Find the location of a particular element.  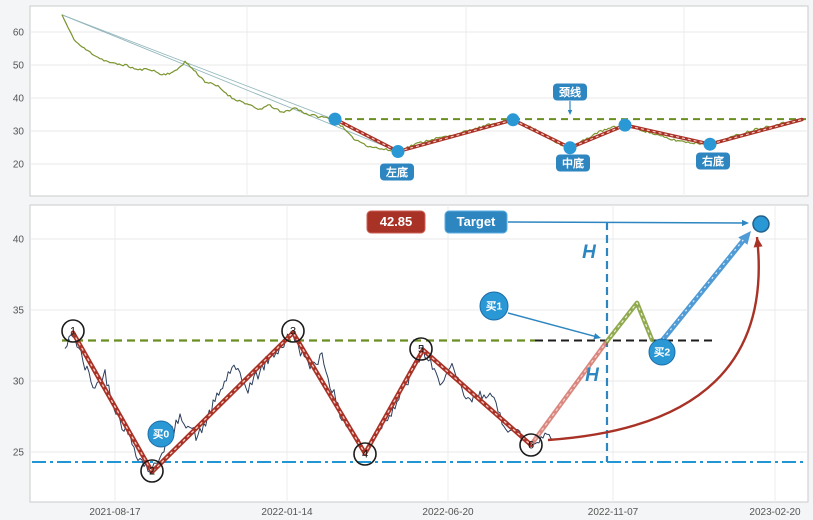

pivot-1-circle is located at coordinates (73, 331).